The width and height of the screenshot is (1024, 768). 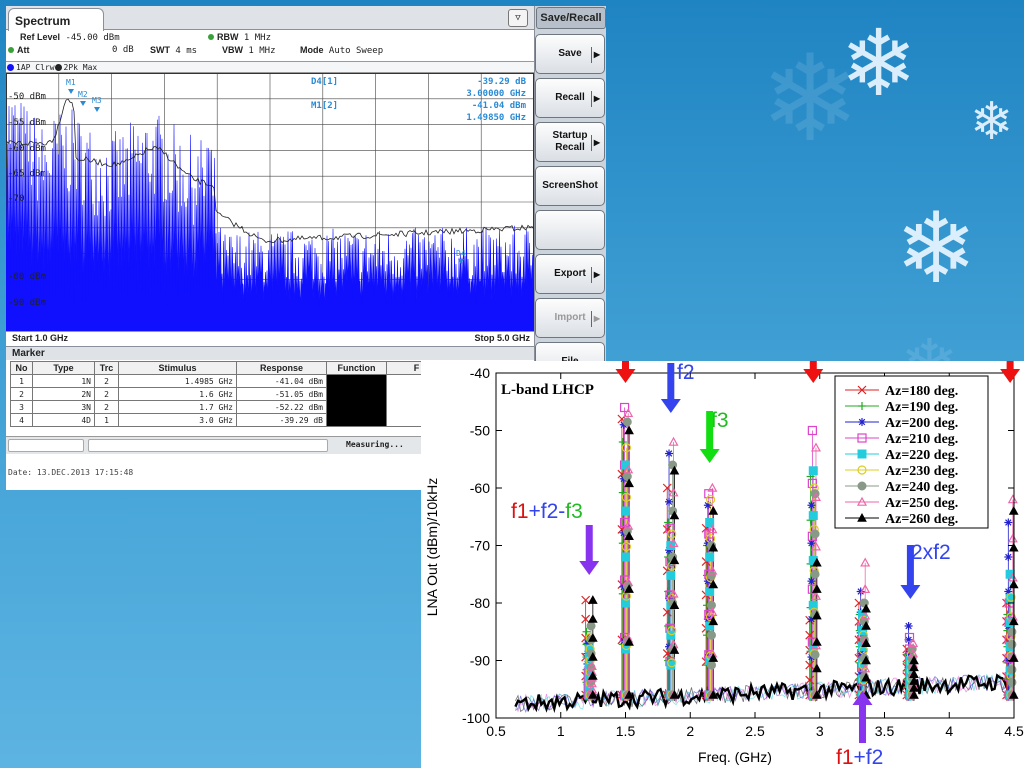 I want to click on y-axis-label: LNA Out (dBm)/10kHz, so click(x=432, y=547).